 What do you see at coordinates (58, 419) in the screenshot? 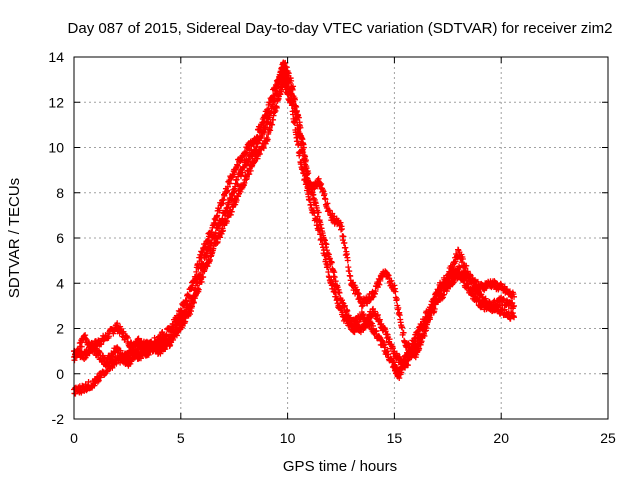
I see `y-tick-label: -2` at bounding box center [58, 419].